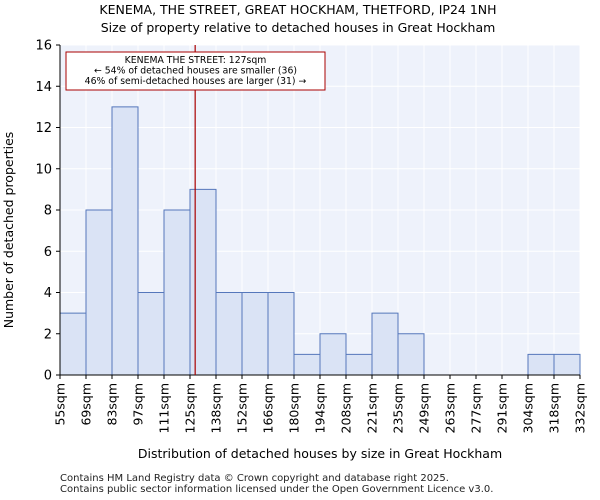  Describe the element at coordinates (48, 376) in the screenshot. I see `y-tick-label: 0` at that location.